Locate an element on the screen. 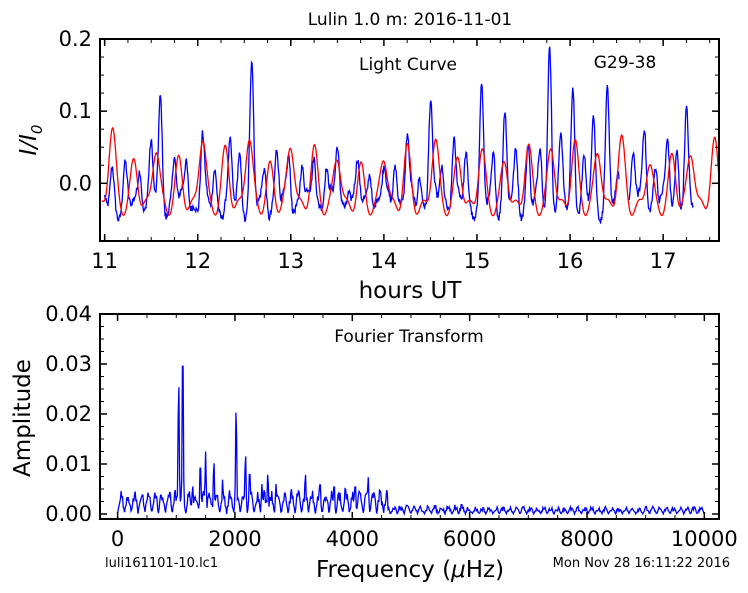 This screenshot has height=593, width=748. fourier-ytick-label: 0.03 is located at coordinates (68, 364).